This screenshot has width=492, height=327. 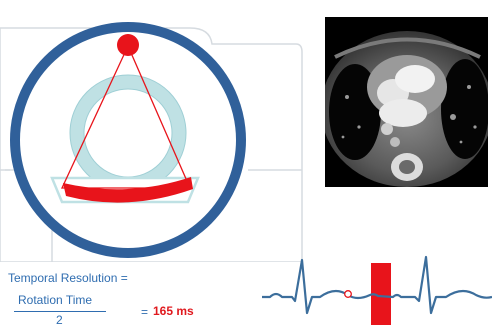 What do you see at coordinates (128, 45) in the screenshot?
I see `xray-source-icon` at bounding box center [128, 45].